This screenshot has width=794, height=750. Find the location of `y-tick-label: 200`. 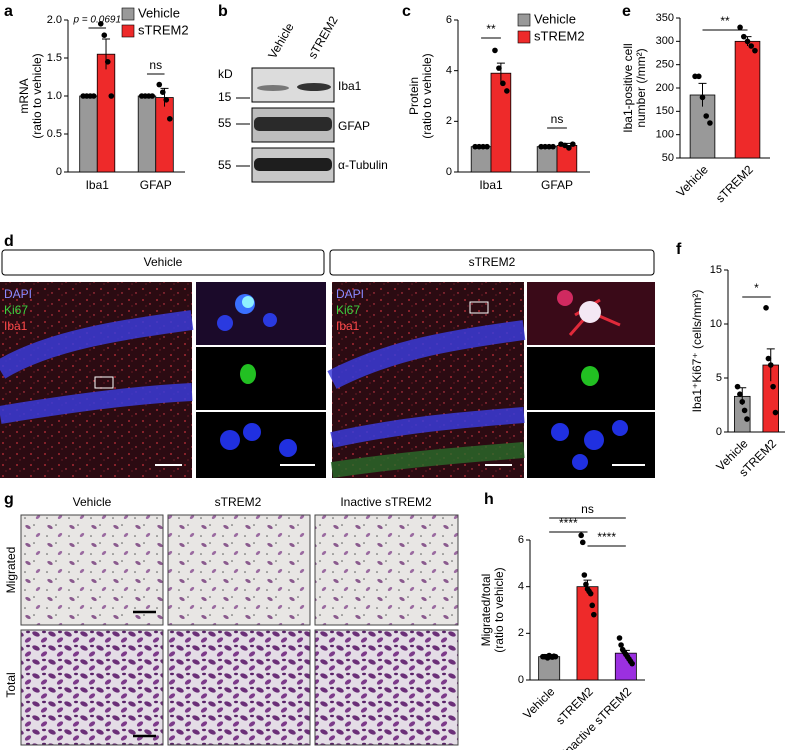

y-tick-label: 200 is located at coordinates (665, 88).